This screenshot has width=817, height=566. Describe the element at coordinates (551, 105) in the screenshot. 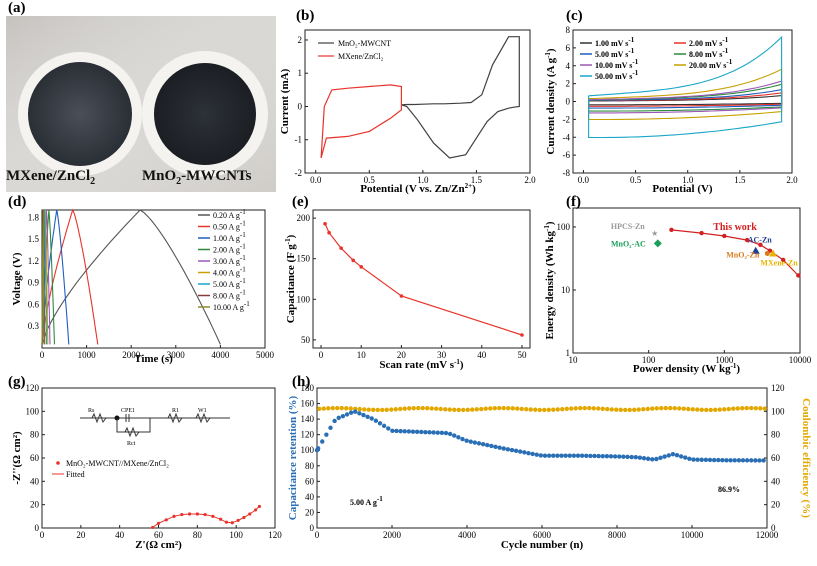

I see `label-part: Current density (A g` at that location.